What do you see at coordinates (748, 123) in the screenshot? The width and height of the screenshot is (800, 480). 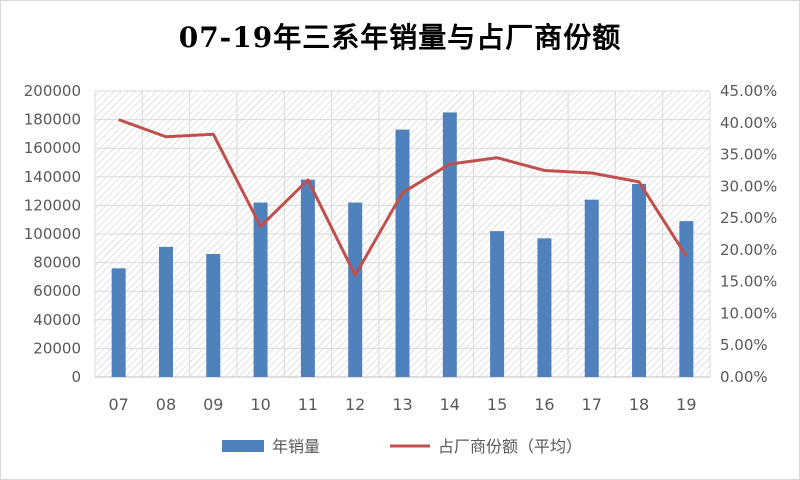 I see `y-right-tick-label: 40.00%` at bounding box center [748, 123].